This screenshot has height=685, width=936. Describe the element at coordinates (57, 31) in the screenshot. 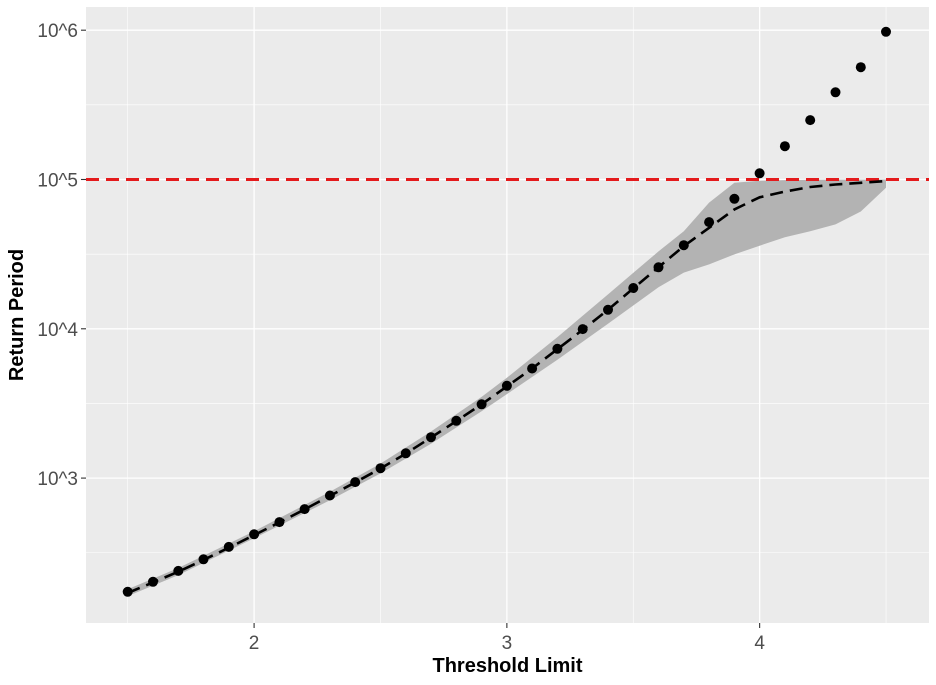

I see `y-tick-label: 10^6` at that location.